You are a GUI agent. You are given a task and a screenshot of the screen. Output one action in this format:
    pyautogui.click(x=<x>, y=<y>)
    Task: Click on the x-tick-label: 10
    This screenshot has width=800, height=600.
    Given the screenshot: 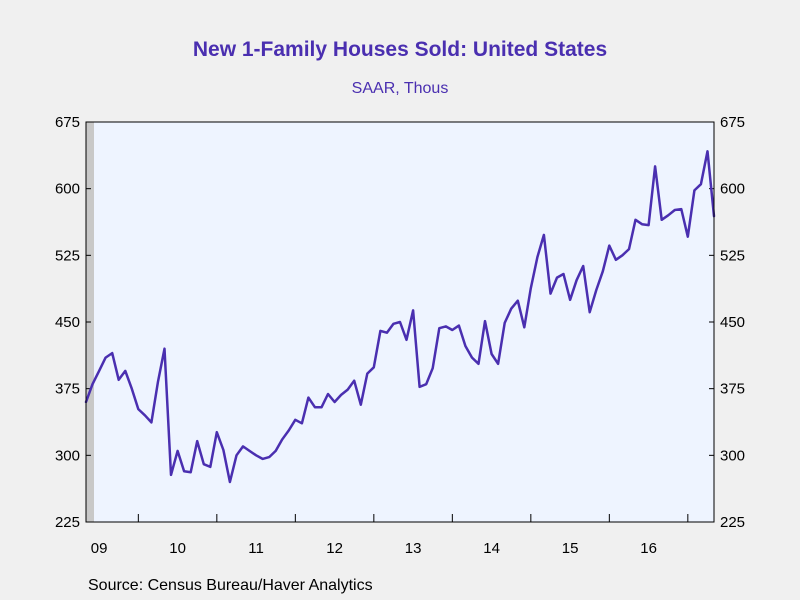 What is the action you would take?
    pyautogui.click(x=177, y=548)
    